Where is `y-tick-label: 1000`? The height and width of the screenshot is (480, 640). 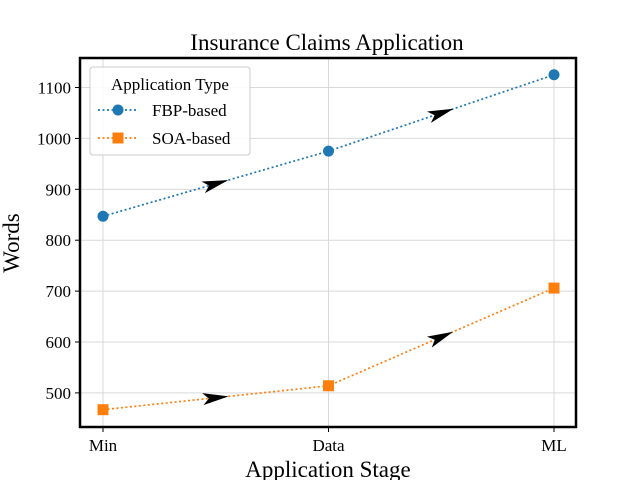 y-tick-label: 1000 is located at coordinates (54, 138).